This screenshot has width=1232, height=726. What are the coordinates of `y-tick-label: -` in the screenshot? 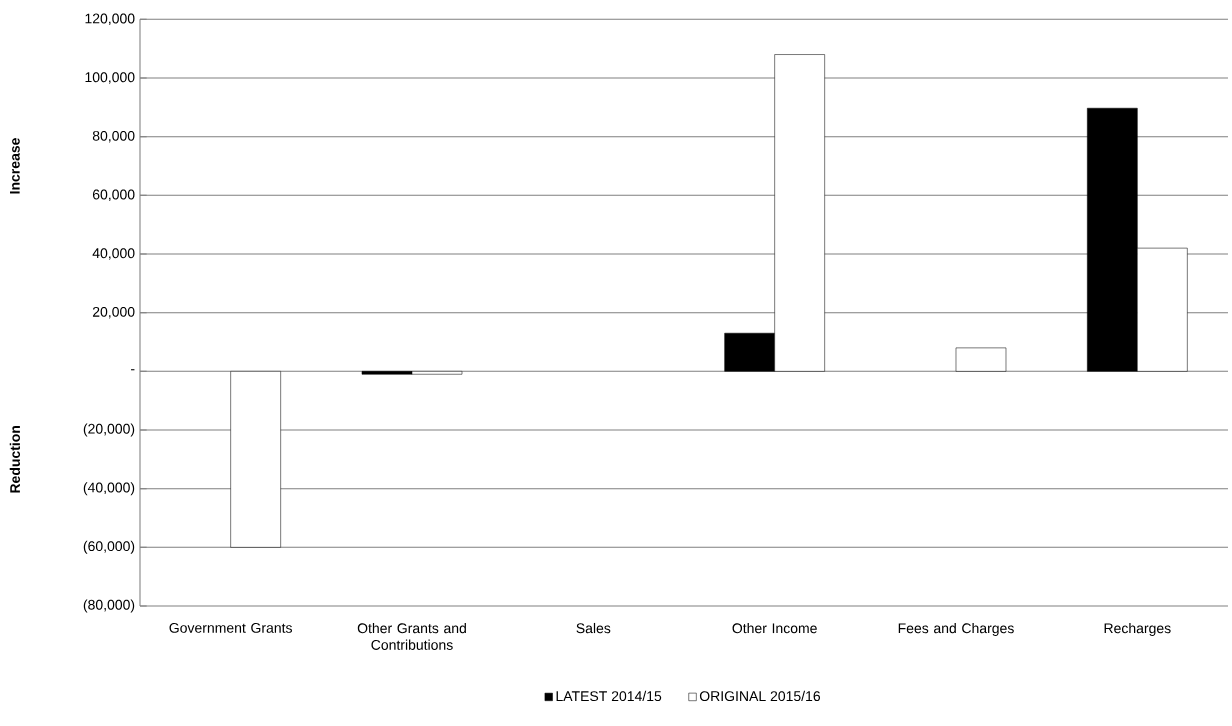 It's located at (133, 370).